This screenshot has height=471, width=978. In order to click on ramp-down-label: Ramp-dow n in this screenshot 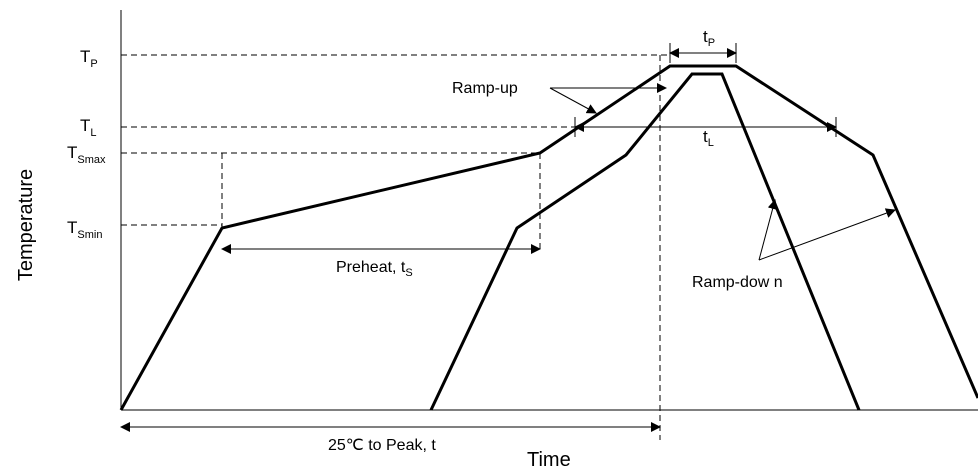, I will do `click(737, 282)`.